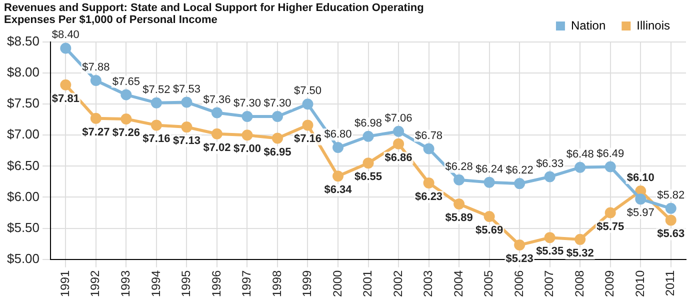 The width and height of the screenshot is (700, 300). What do you see at coordinates (671, 195) in the screenshot?
I see `data-label: $5.82` at bounding box center [671, 195].